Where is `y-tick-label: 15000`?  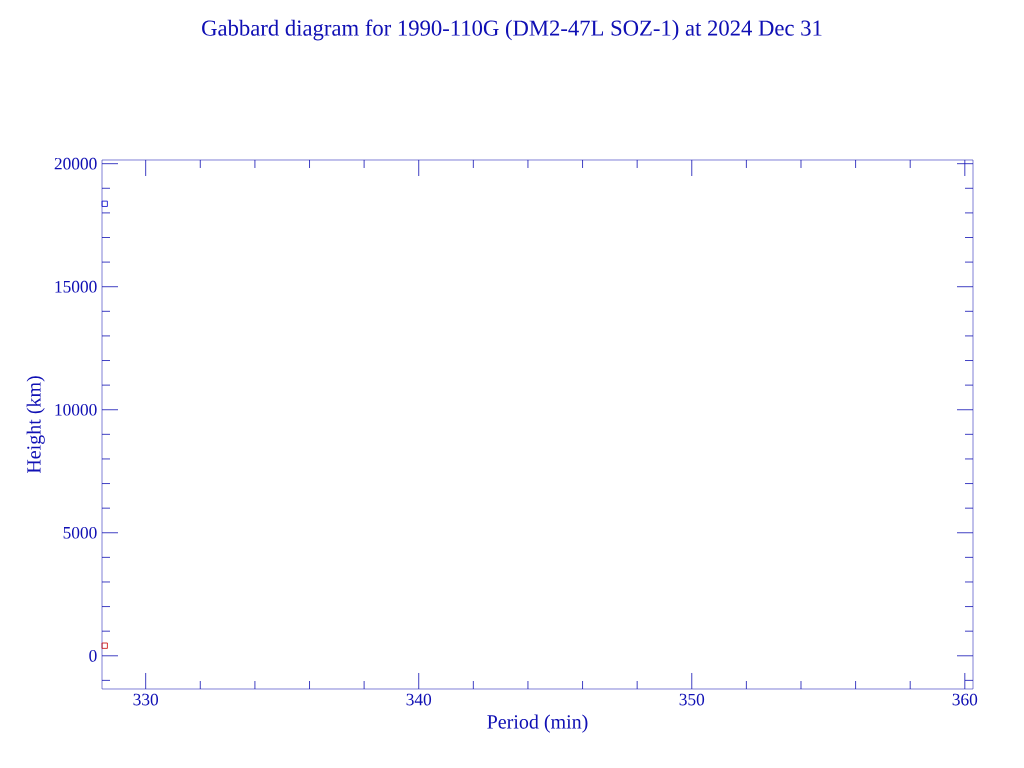
y-tick-label: 15000 is located at coordinates (76, 286).